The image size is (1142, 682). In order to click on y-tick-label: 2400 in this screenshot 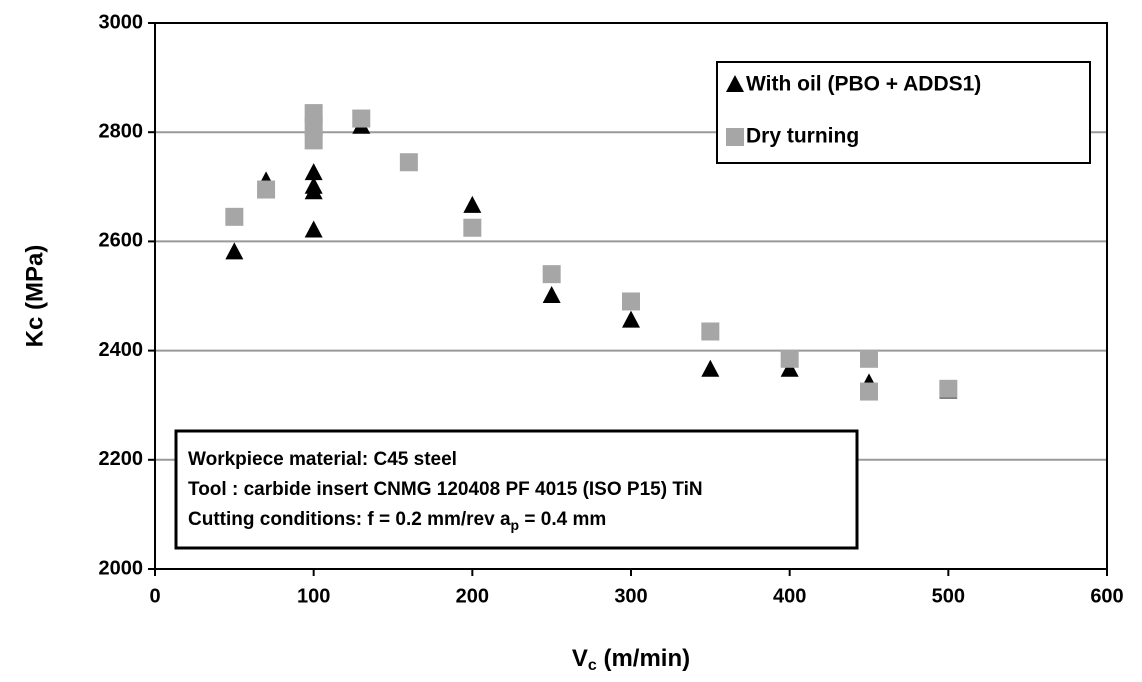, I will do `click(121, 350)`.